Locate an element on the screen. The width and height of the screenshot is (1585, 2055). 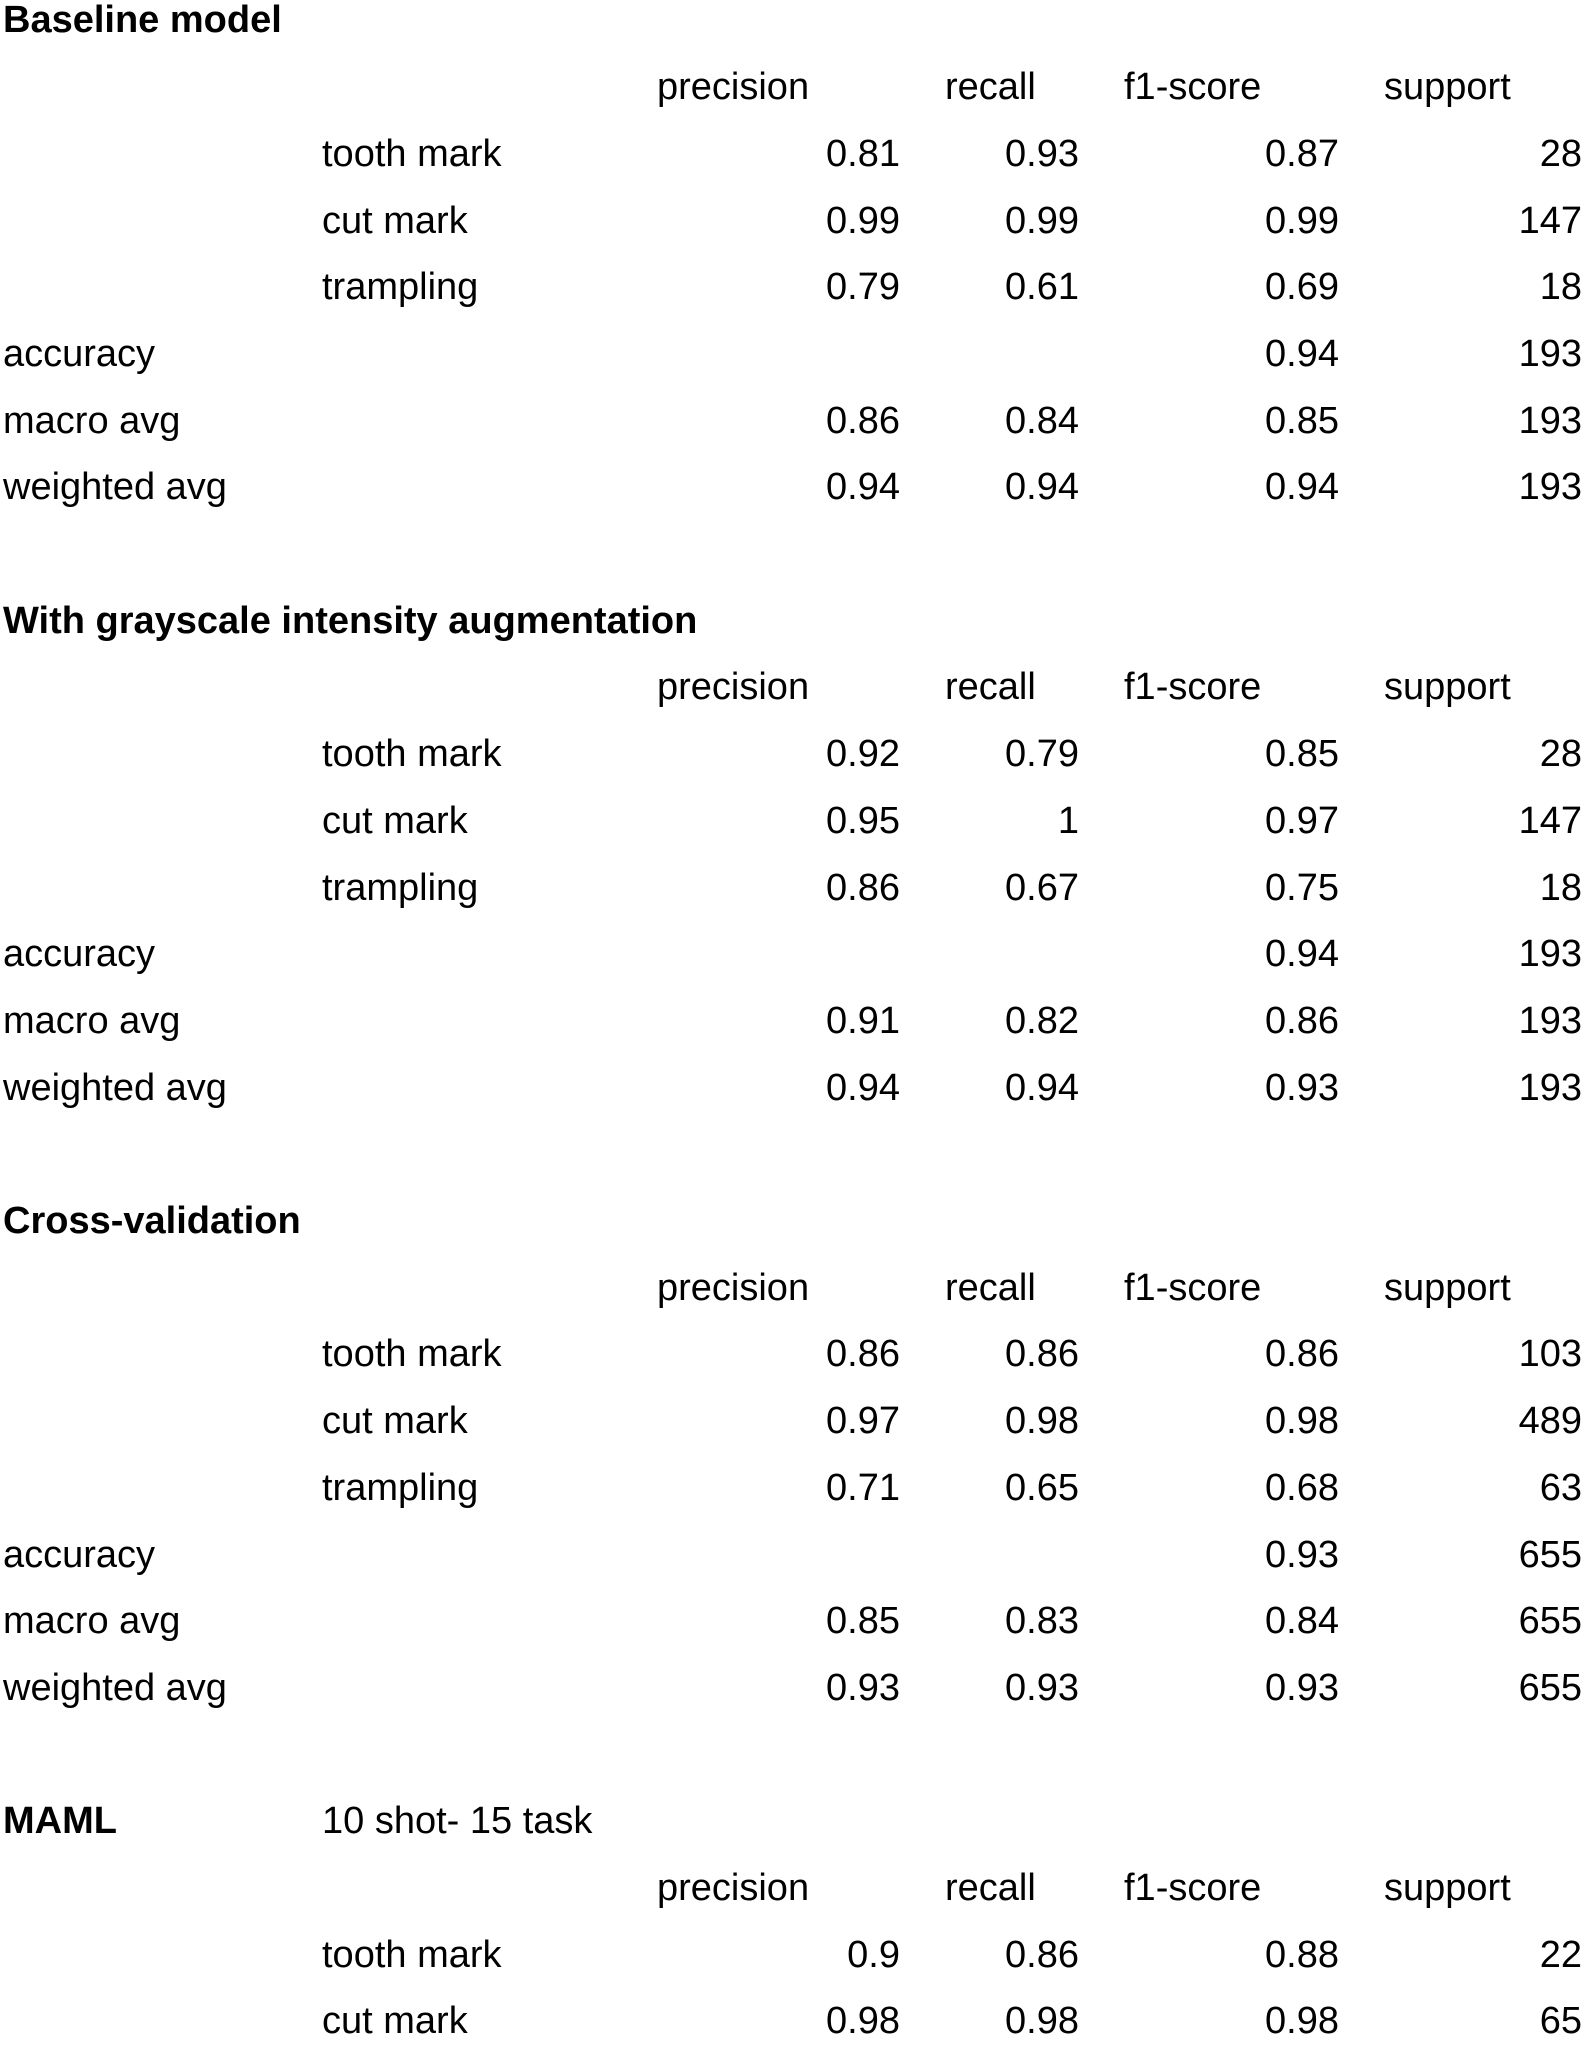
metric-value: 63 is located at coordinates (1560, 1487).